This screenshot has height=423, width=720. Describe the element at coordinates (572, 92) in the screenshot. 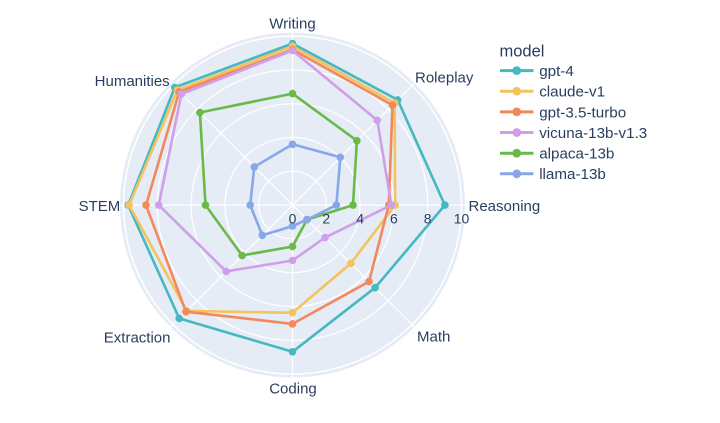

I see `svg-text: claude-v1` at that location.